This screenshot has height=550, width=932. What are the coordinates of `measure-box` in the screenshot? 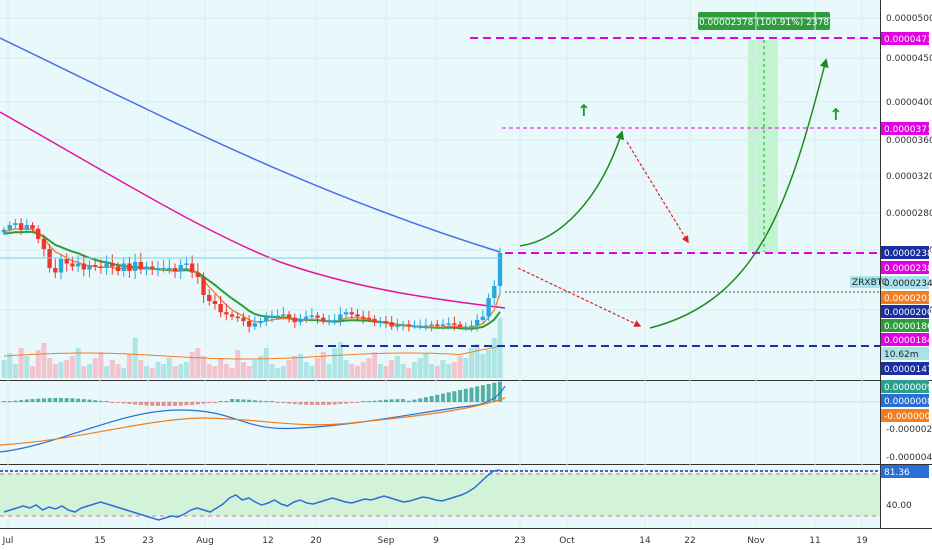 It's located at (763, 146).